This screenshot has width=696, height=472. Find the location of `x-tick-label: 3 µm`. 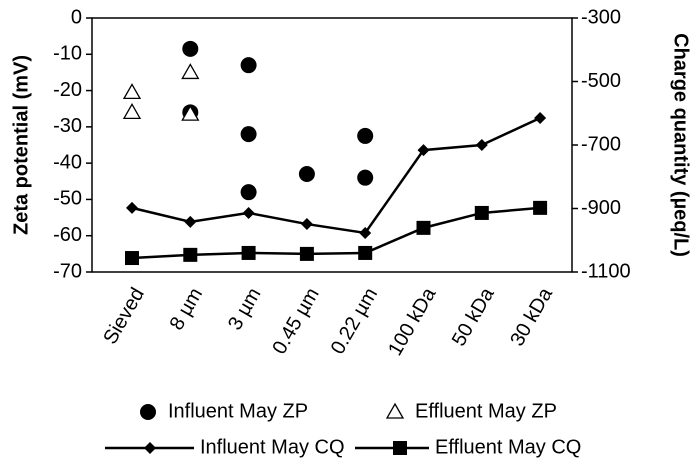

x-tick-label: 3 µm is located at coordinates (244, 309).